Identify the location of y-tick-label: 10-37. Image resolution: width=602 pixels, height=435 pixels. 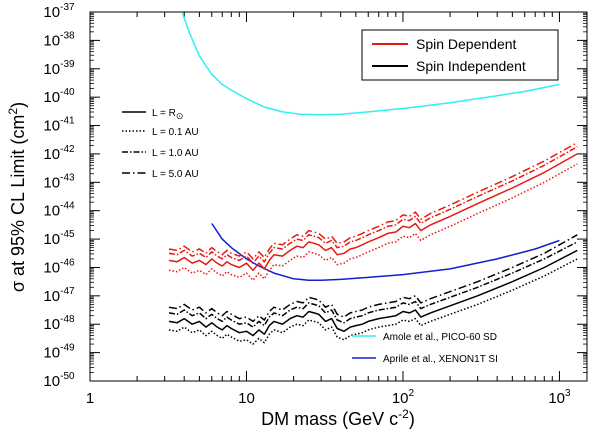
(59, 11).